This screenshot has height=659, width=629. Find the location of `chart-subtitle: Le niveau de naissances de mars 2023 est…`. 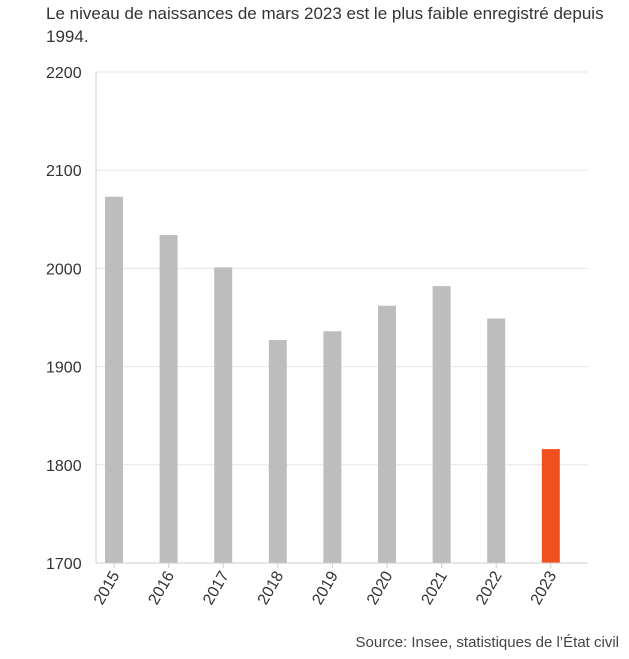

chart-subtitle: Le niveau de naissances de mars 2023 est… is located at coordinates (325, 25).